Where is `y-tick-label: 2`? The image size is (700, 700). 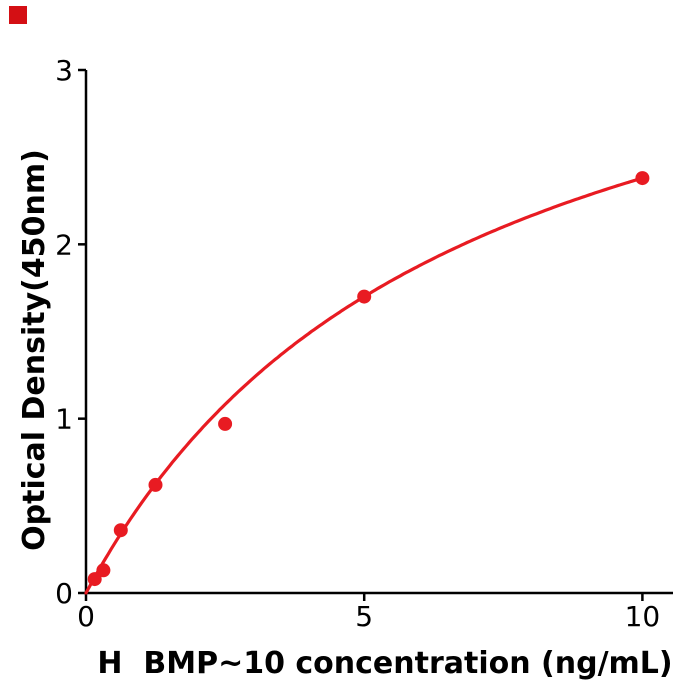
y-tick-label: 2 is located at coordinates (64, 244).